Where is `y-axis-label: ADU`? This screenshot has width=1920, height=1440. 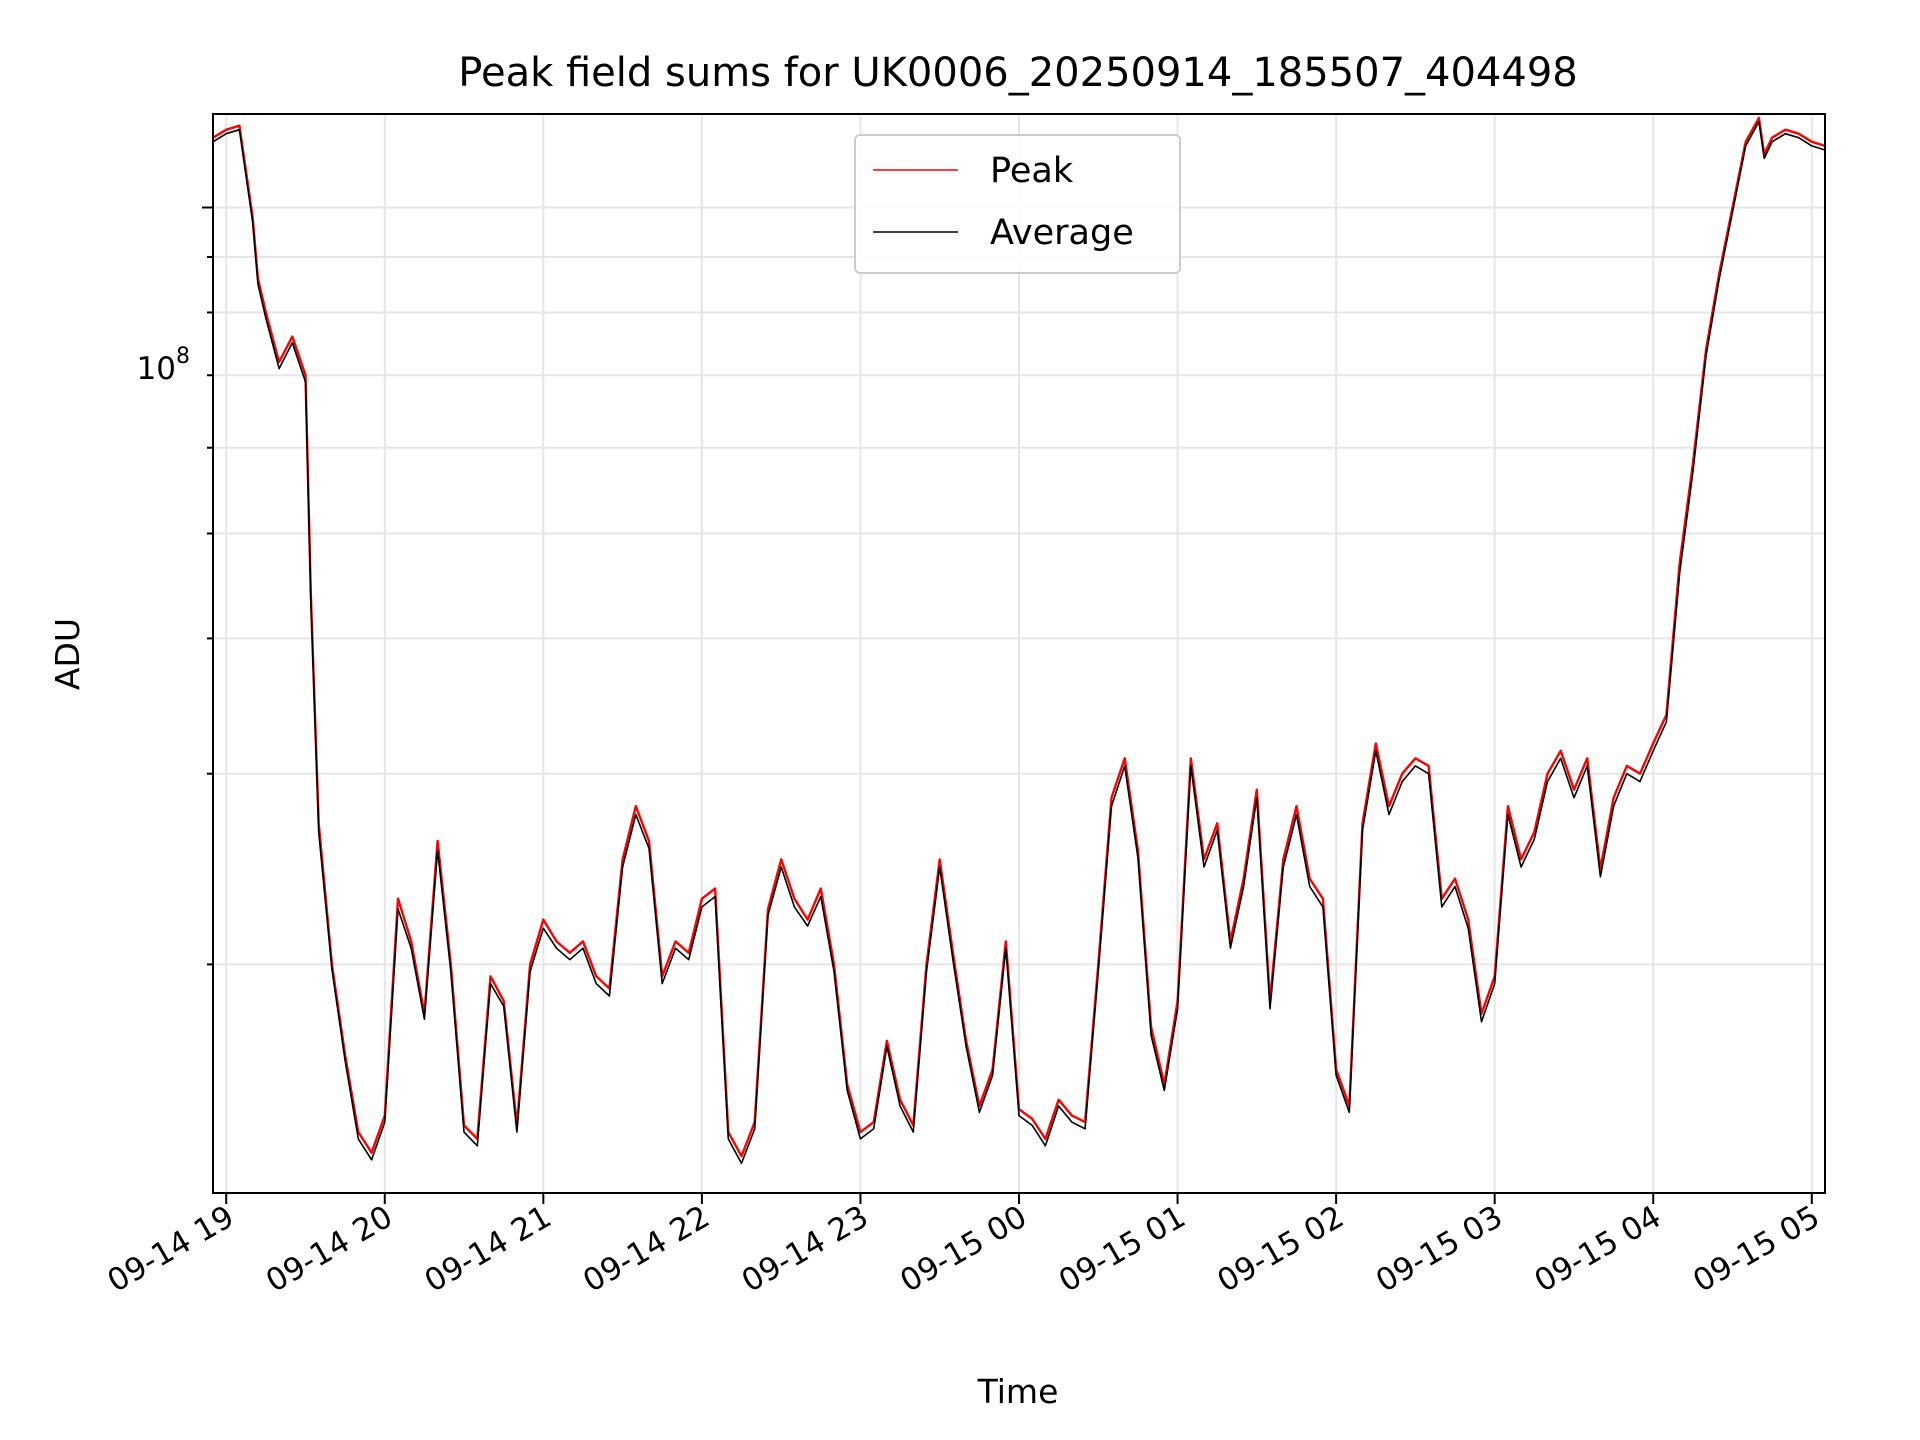
y-axis-label: ADU is located at coordinates (67, 654).